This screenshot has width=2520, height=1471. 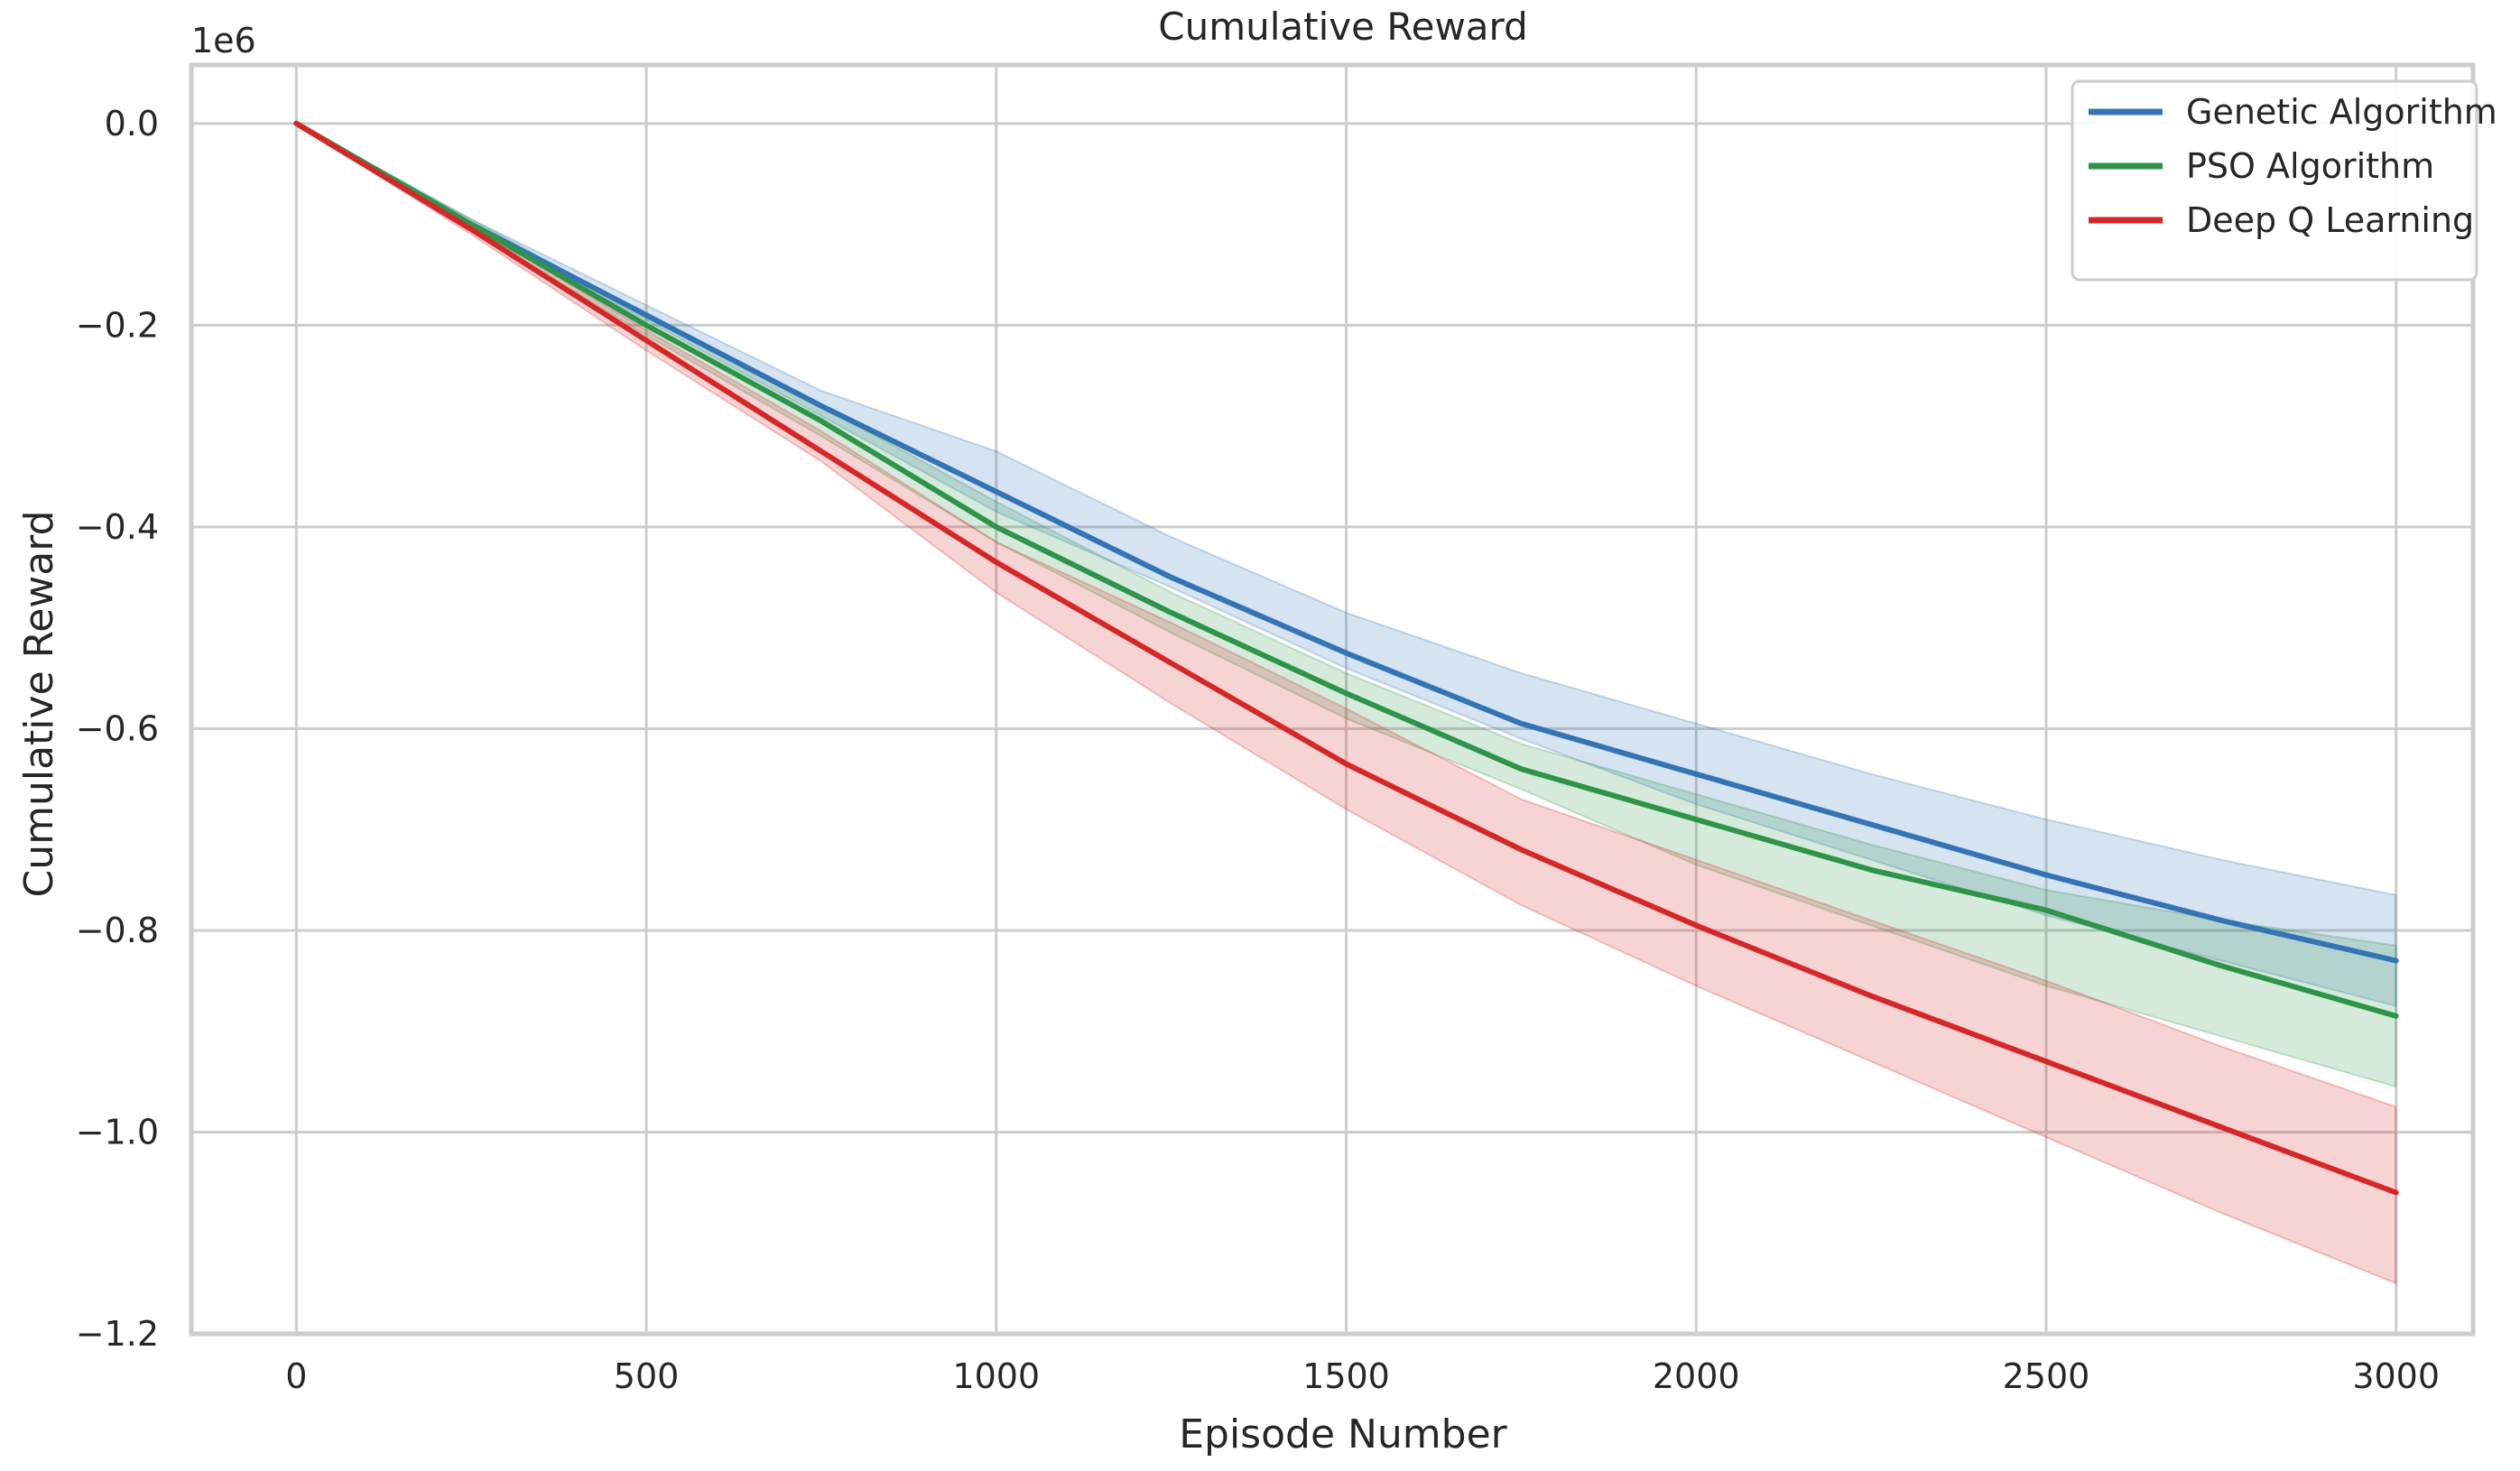 I want to click on x-tick-labels: 0 500 1000 1500 2000 2500 3000, so click(x=1362, y=1376).